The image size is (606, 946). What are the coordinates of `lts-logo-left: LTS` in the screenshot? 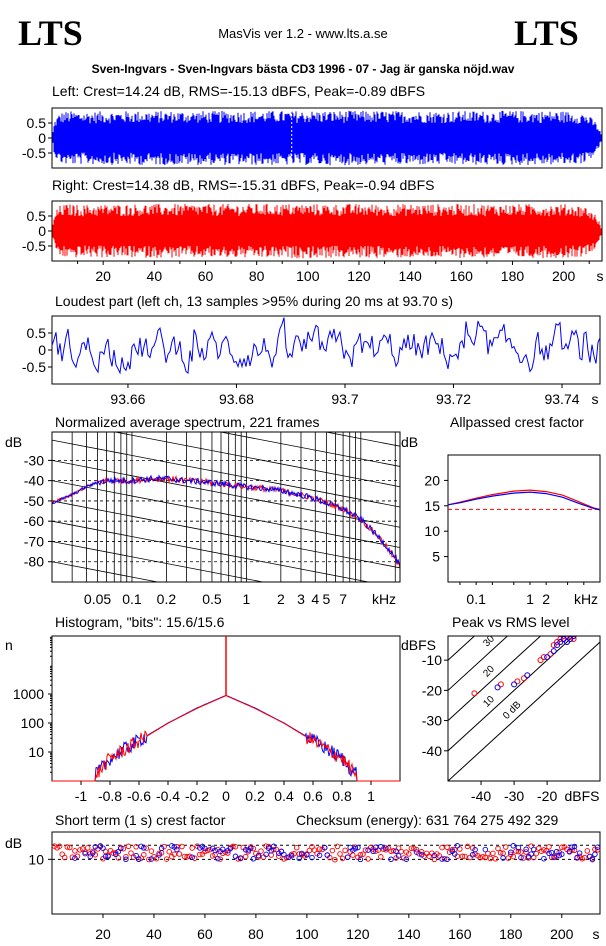 It's located at (50, 33).